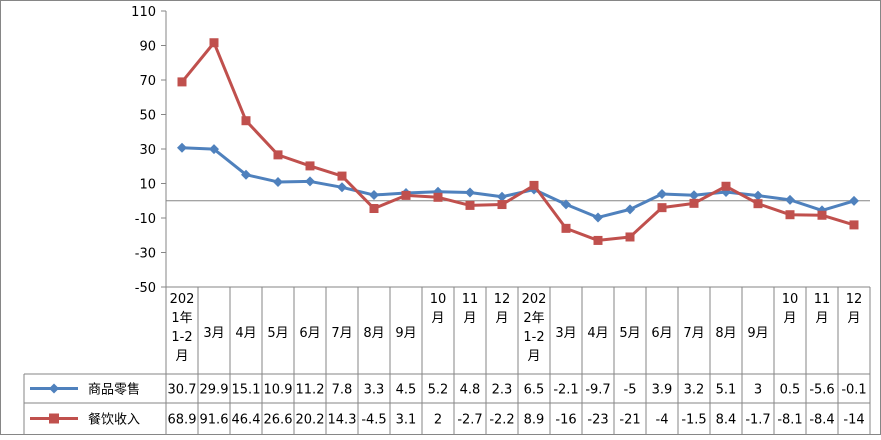 The height and width of the screenshot is (440, 881). Describe the element at coordinates (374, 390) in the screenshot. I see `table-cell-value: 3.3` at that location.